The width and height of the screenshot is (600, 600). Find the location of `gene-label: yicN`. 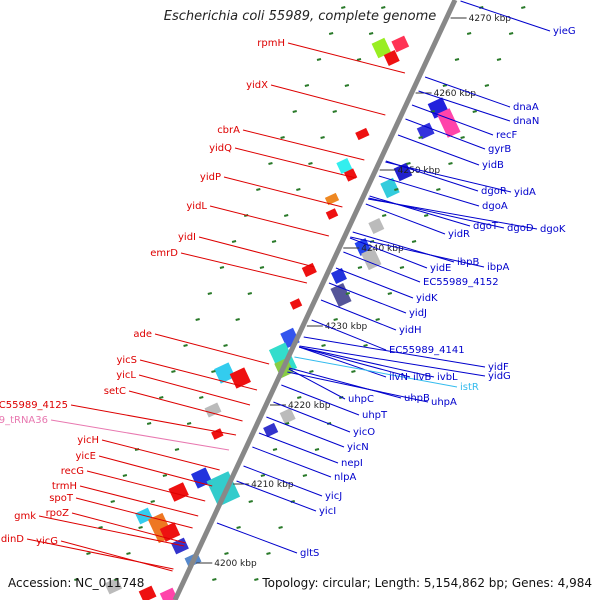

gene-label: yicN is located at coordinates (358, 447).